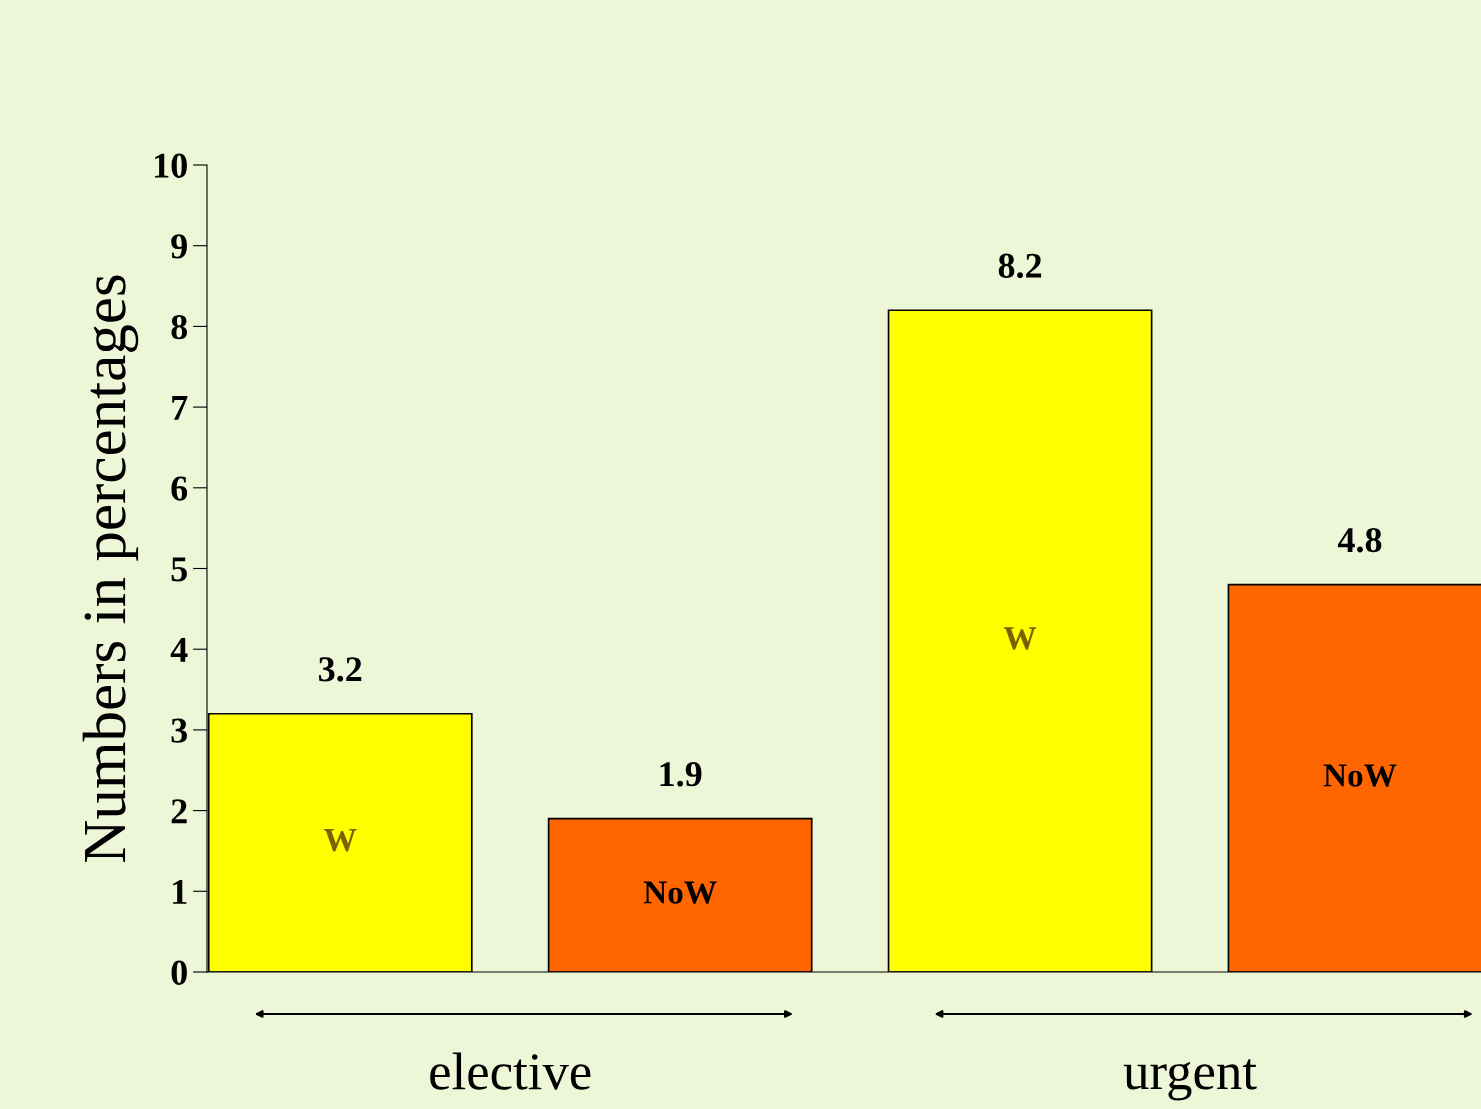 The height and width of the screenshot is (1109, 1481). Describe the element at coordinates (180, 407) in the screenshot. I see `y-tick-label: 7` at that location.